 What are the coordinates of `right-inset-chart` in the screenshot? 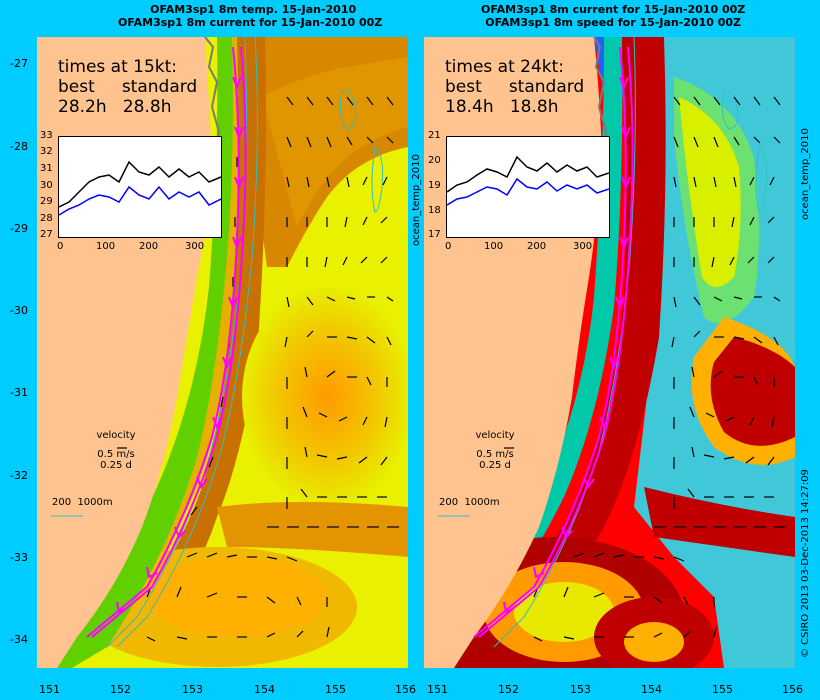 It's located at (528, 187).